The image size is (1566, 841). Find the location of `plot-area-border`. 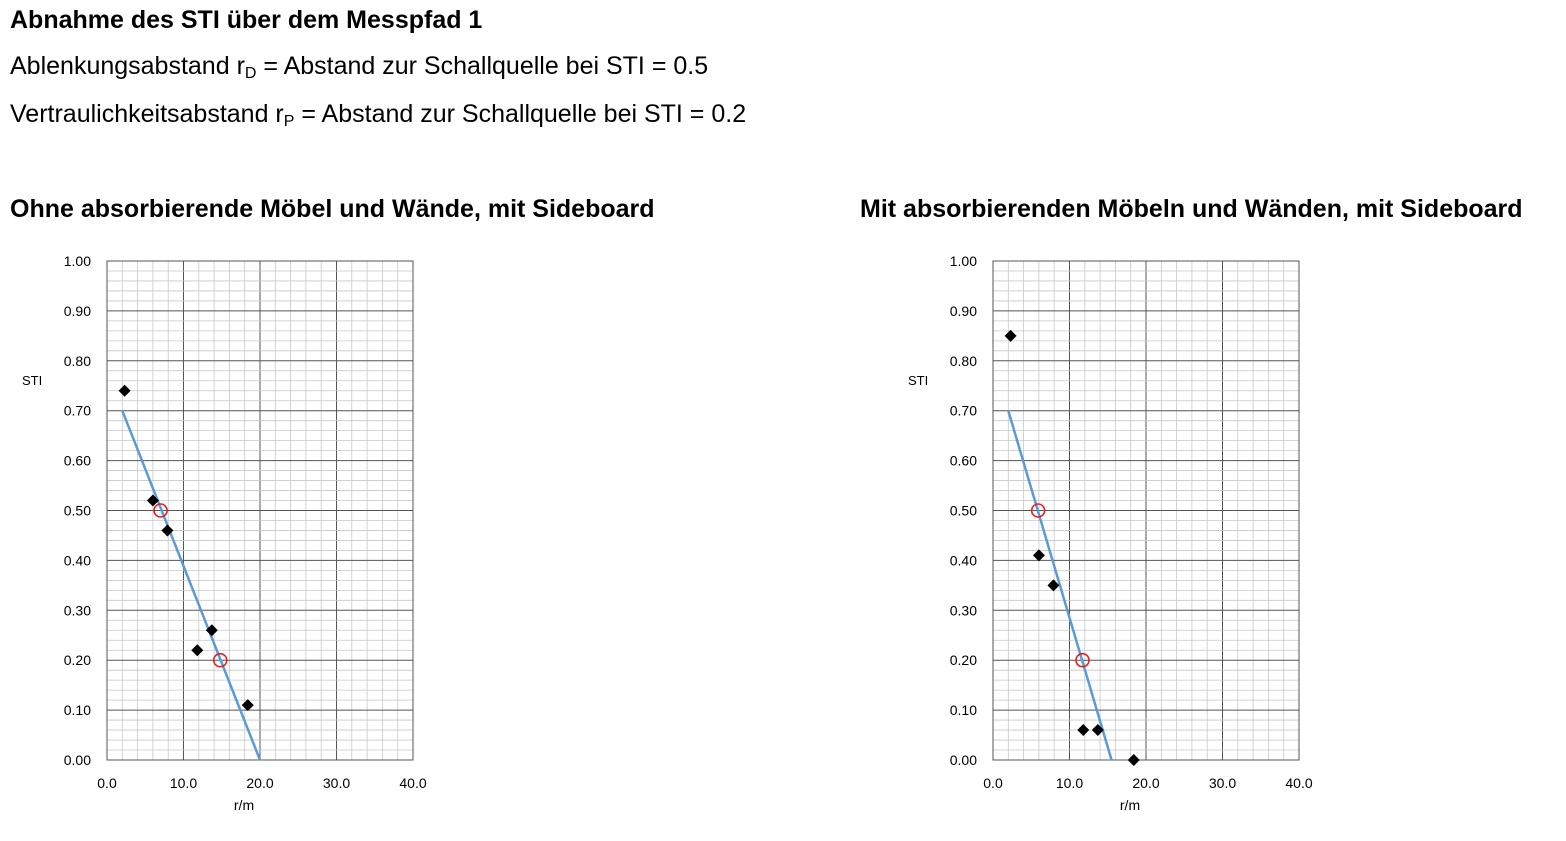

plot-area-border is located at coordinates (1146, 510).